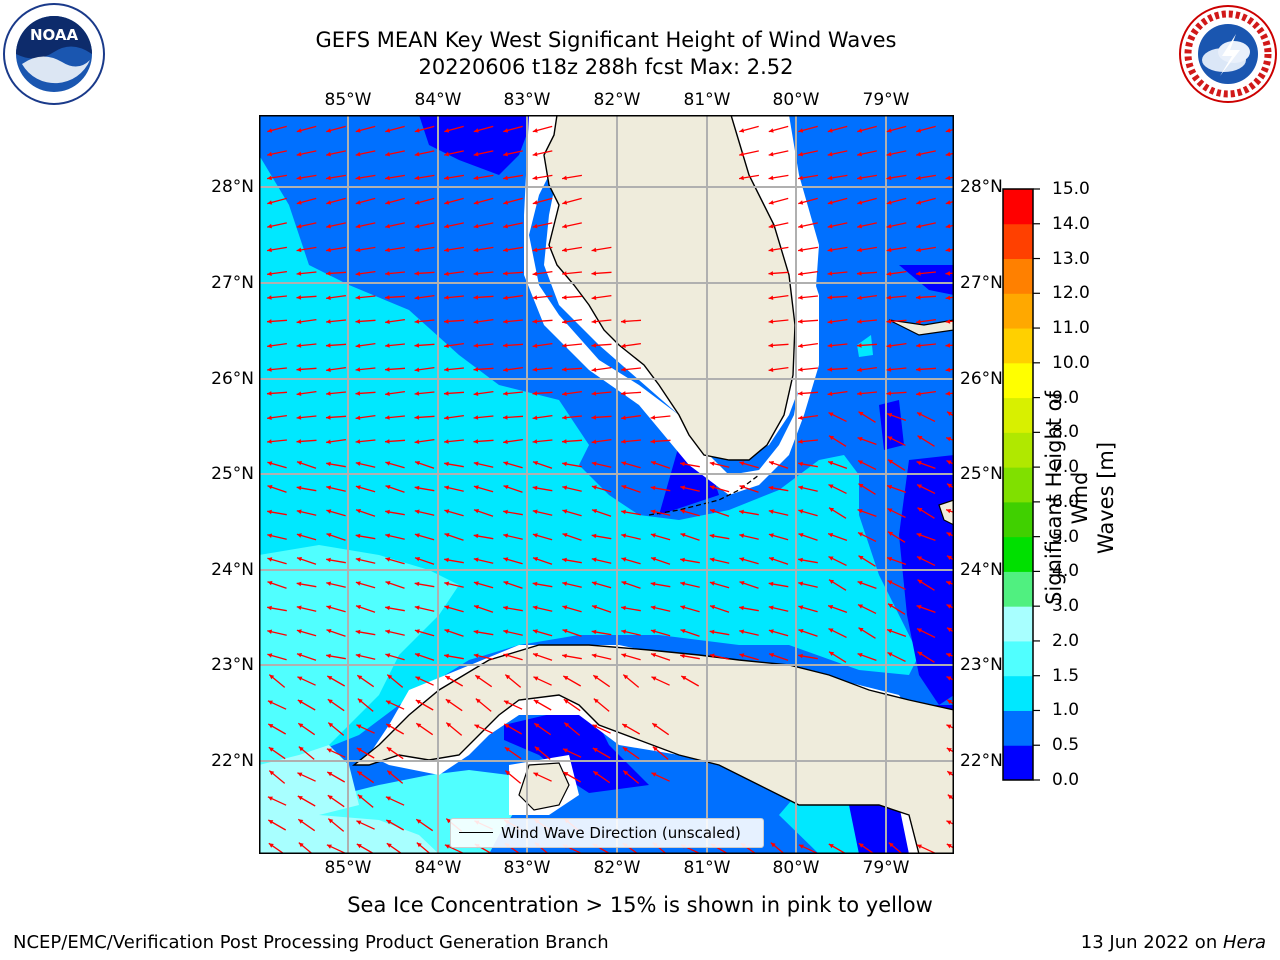  Describe the element at coordinates (606, 67) in the screenshot. I see `chart-subtitle: 20220606 t18z 288h fcst Max: 2.52` at that location.